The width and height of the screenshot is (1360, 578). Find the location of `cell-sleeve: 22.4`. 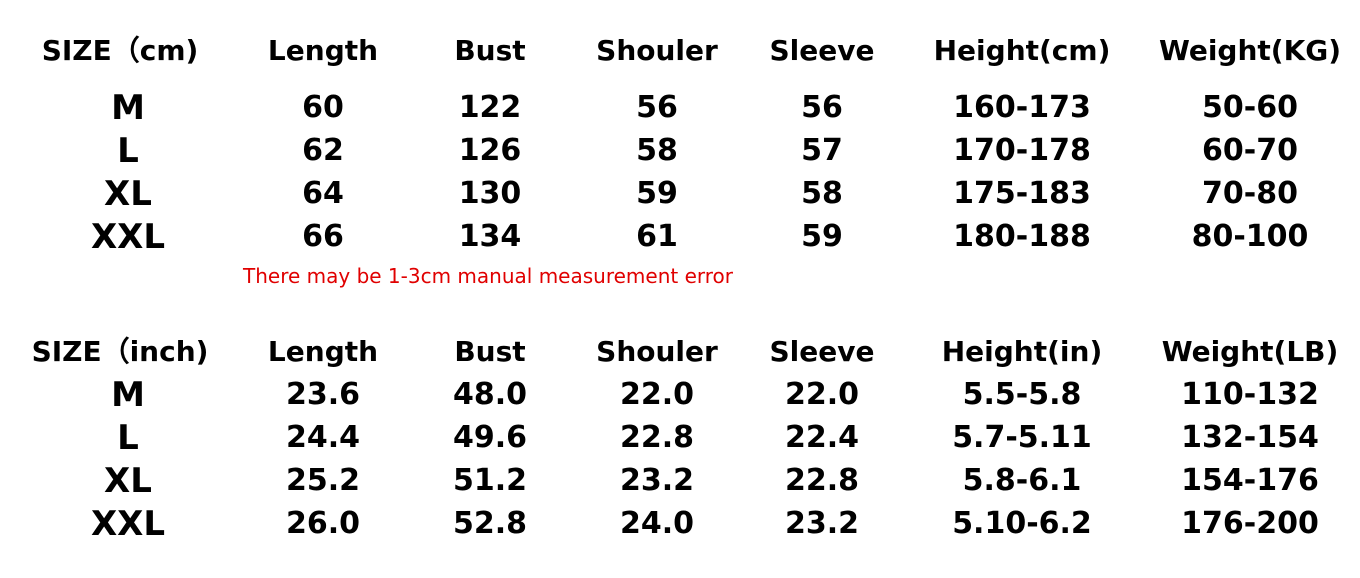

cell-sleeve: 22.4 is located at coordinates (822, 437).